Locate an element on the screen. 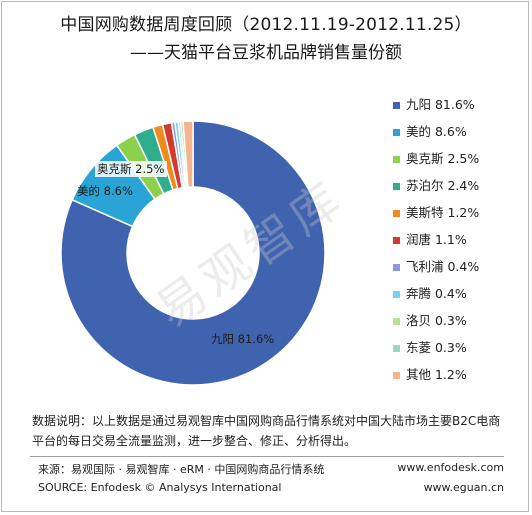  data-note-line2: 平台的每日交易全流量监测，进一步整合、修正、分析得出。 is located at coordinates (194, 441).